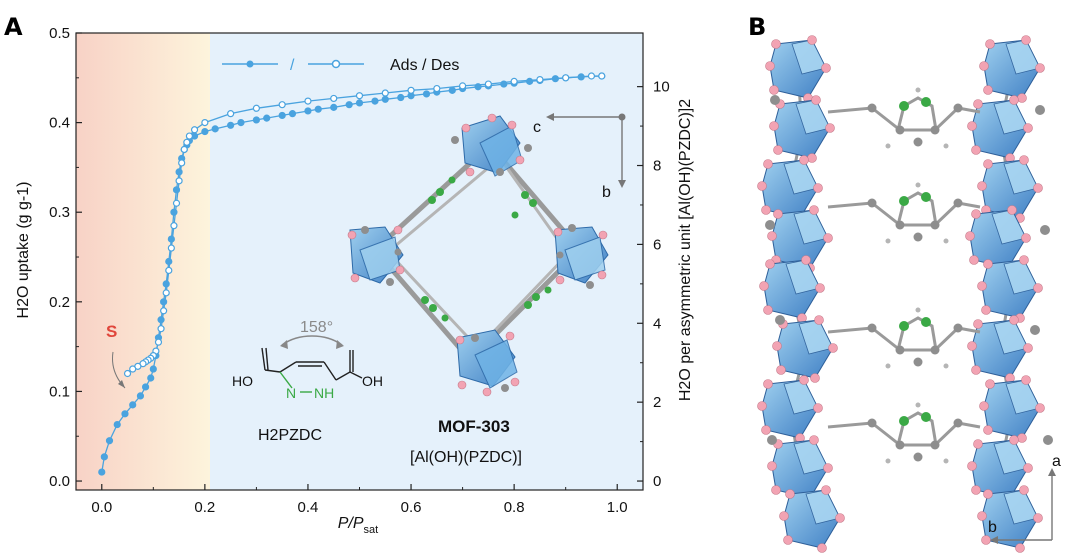 This screenshot has width=1080, height=556. What do you see at coordinates (657, 402) in the screenshot?
I see `y2-tick-label-1: 2` at bounding box center [657, 402].